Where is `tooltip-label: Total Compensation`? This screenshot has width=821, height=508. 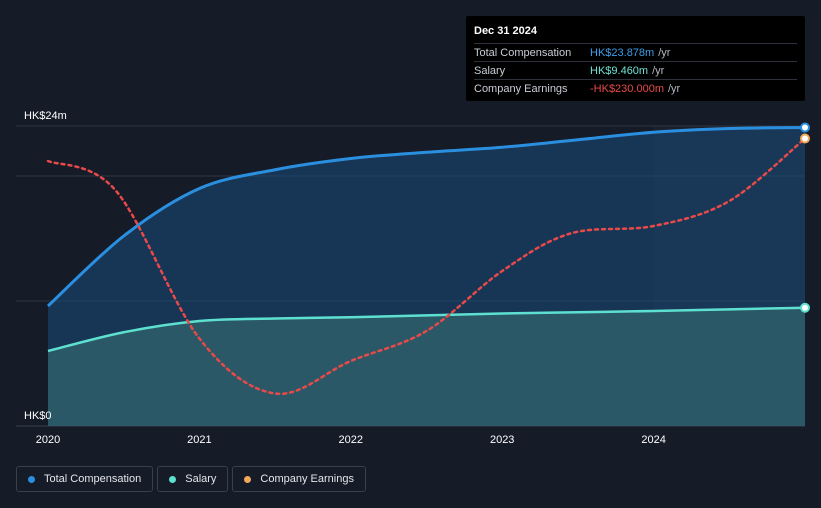 tooltip-label: Total Compensation is located at coordinates (523, 52).